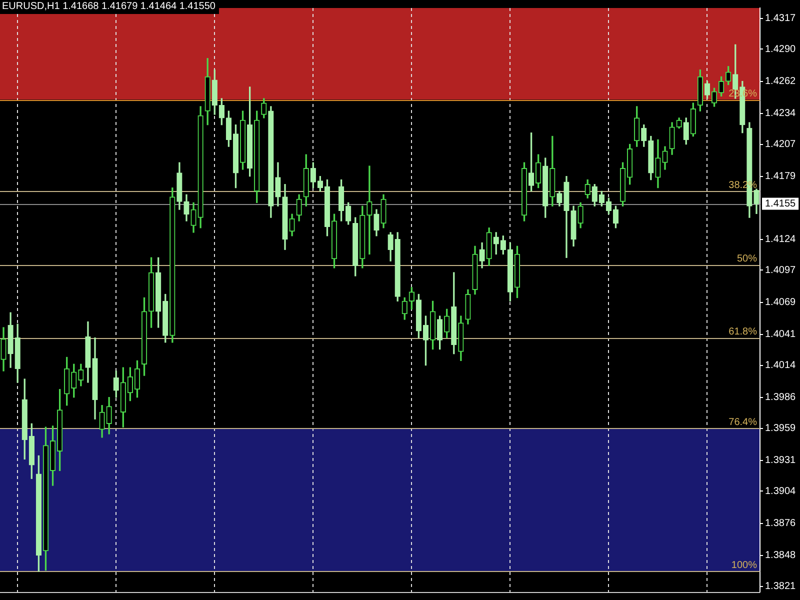 This screenshot has width=800, height=600. I want to click on y-tick-label: 1.4041, so click(780, 334).